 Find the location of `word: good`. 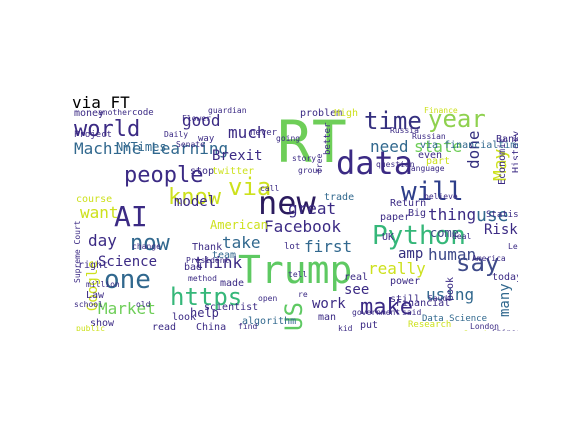

word: good is located at coordinates (201, 120).